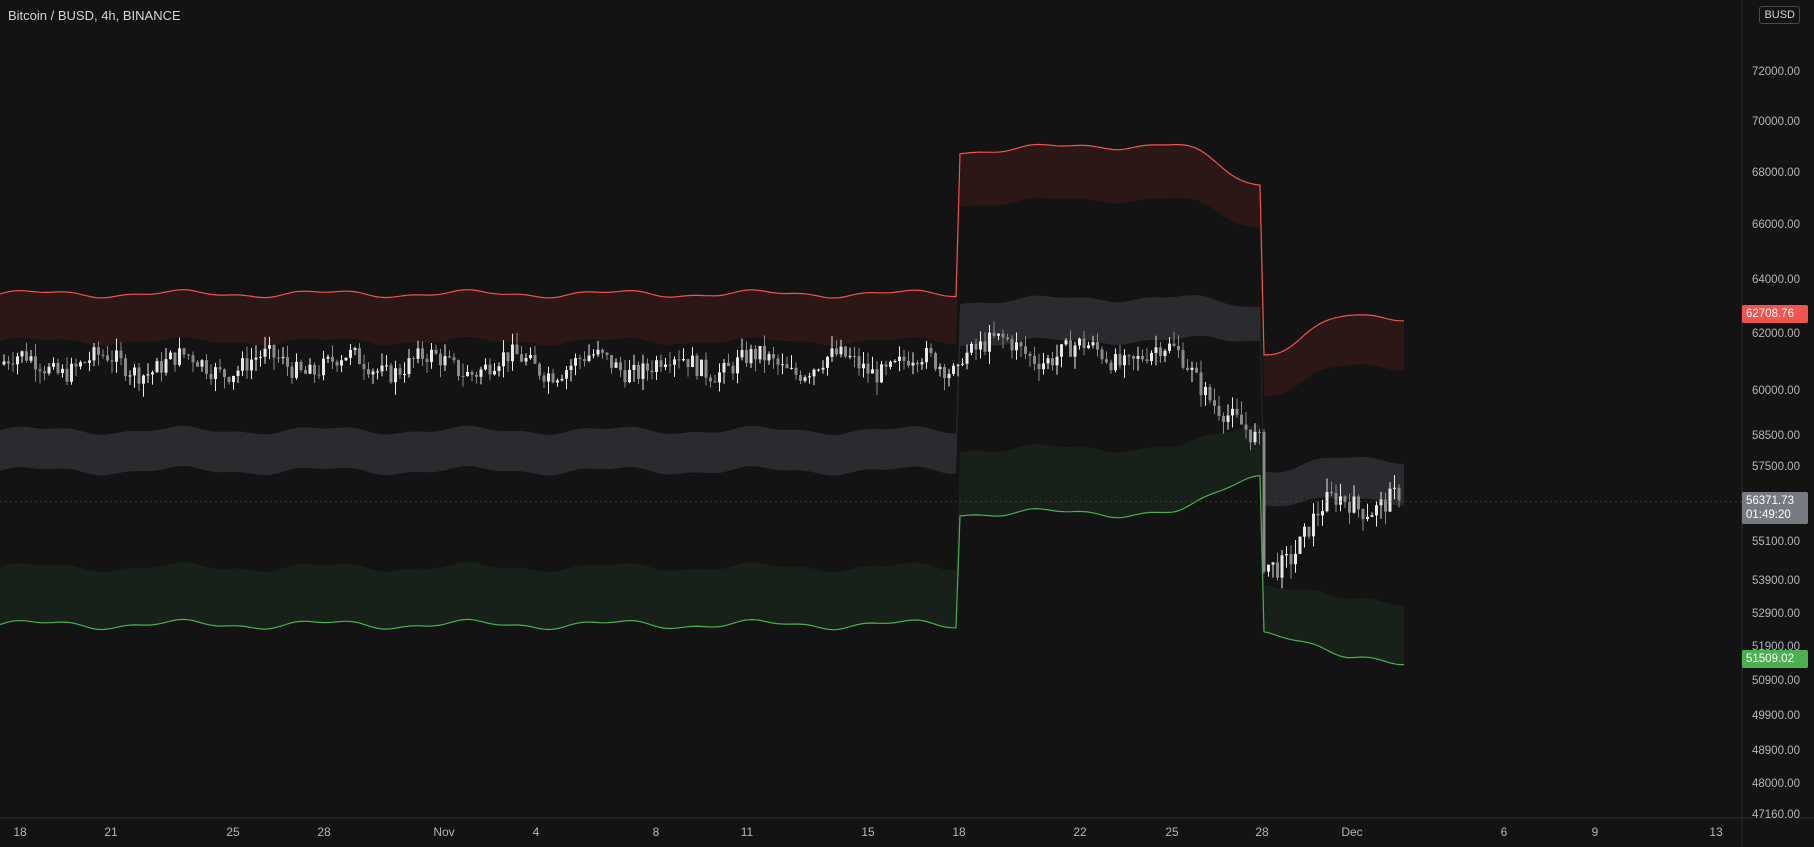 This screenshot has width=1814, height=847. I want to click on lower-band-price-tag: 51509.02, so click(1775, 659).